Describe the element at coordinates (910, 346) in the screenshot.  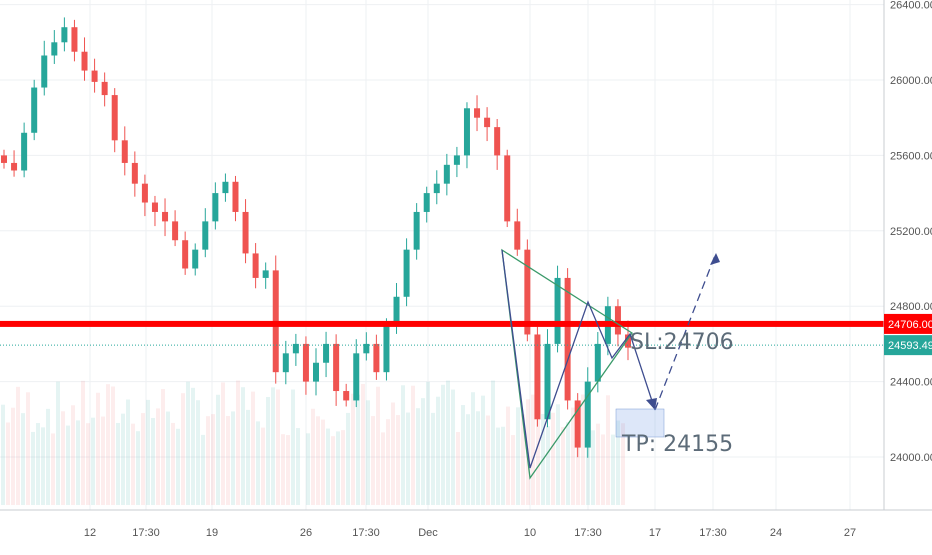
I see `last-price-text: 24593.49` at that location.